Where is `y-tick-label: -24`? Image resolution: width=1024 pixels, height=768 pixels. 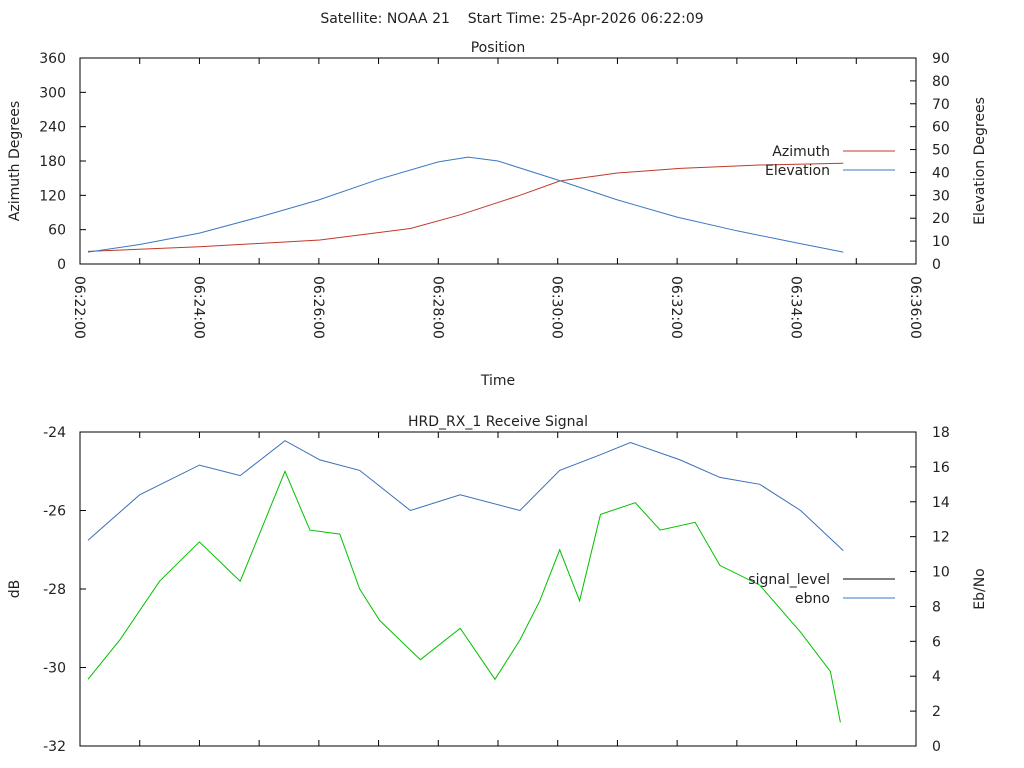
y-tick-label: -24 is located at coordinates (54, 433).